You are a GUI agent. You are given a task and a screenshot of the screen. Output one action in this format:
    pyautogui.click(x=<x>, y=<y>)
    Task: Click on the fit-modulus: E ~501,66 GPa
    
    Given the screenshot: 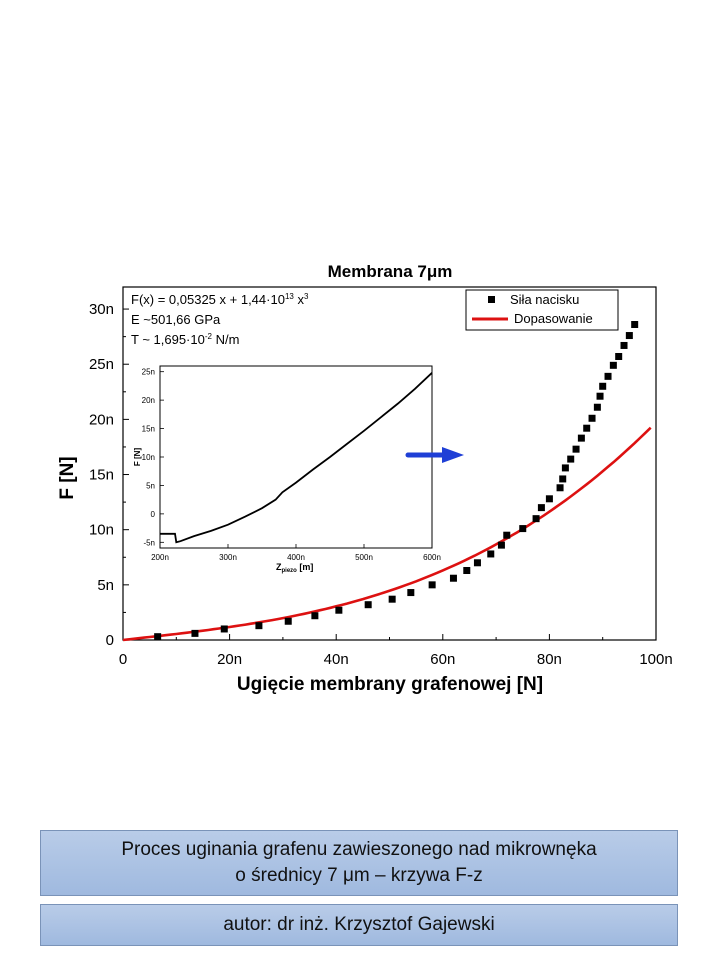 What is the action you would take?
    pyautogui.click(x=176, y=319)
    